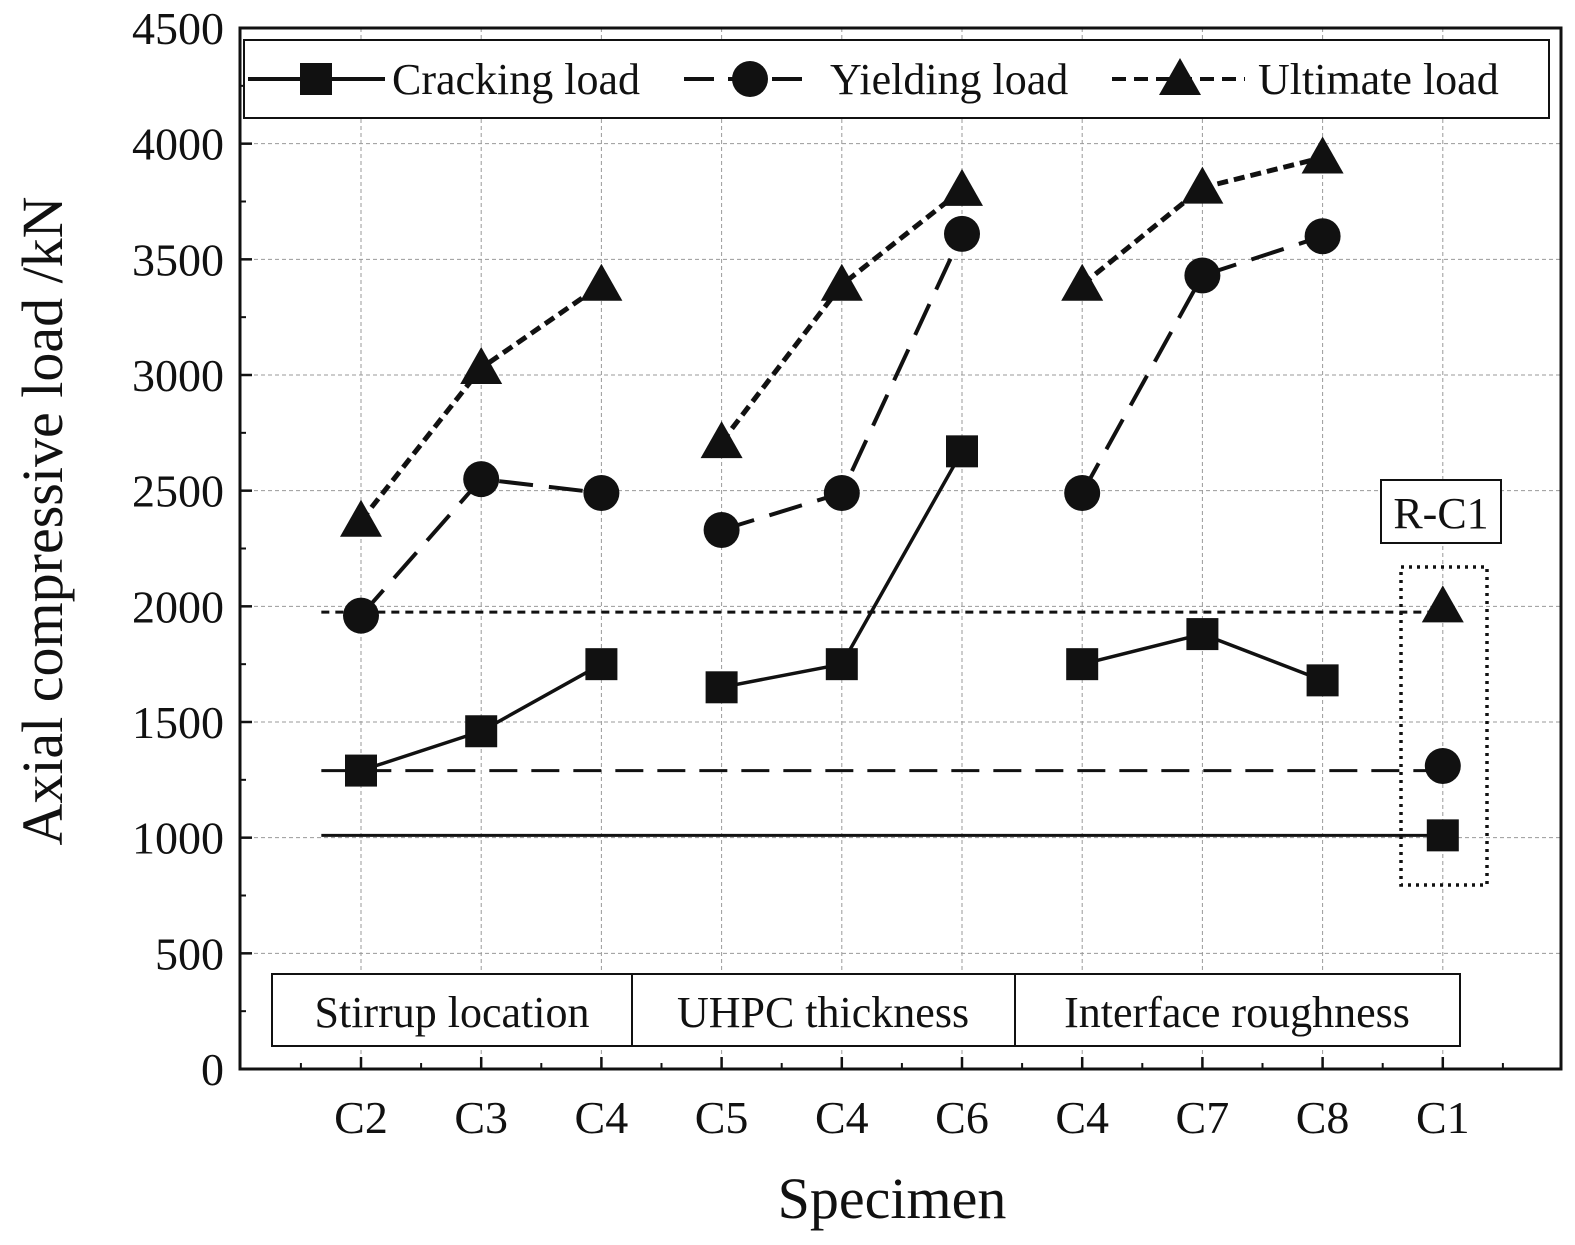 The width and height of the screenshot is (1575, 1245). I want to click on x-axis-title: Specimen, so click(892, 1198).